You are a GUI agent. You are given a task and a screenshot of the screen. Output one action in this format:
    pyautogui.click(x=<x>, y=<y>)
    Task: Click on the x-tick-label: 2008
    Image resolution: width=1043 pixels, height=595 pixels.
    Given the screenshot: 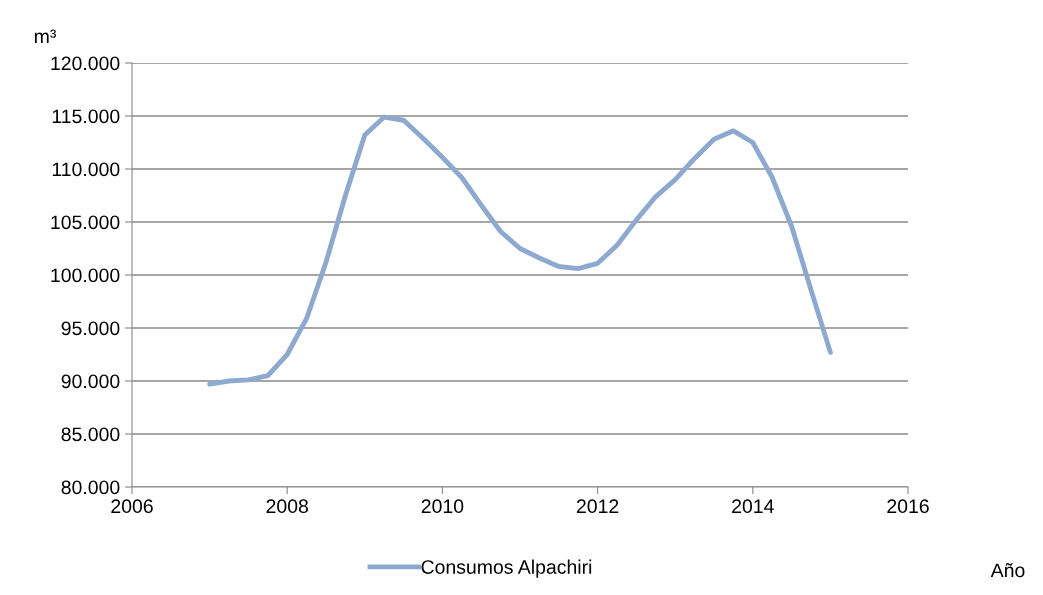 What is the action you would take?
    pyautogui.click(x=287, y=506)
    